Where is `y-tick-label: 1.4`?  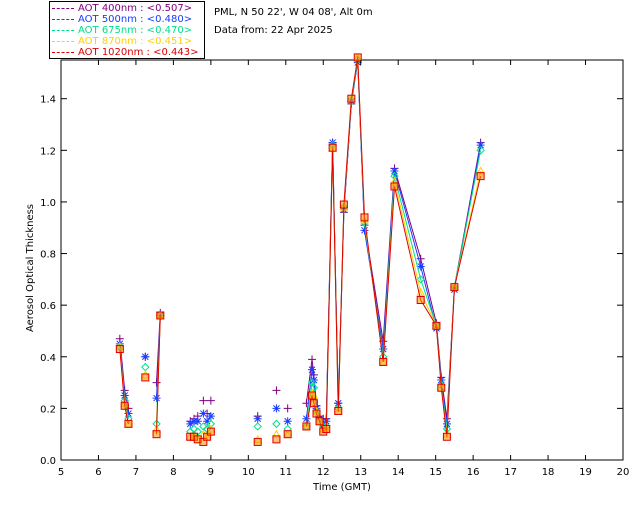 y-tick-label: 1.4 is located at coordinates (48, 100).